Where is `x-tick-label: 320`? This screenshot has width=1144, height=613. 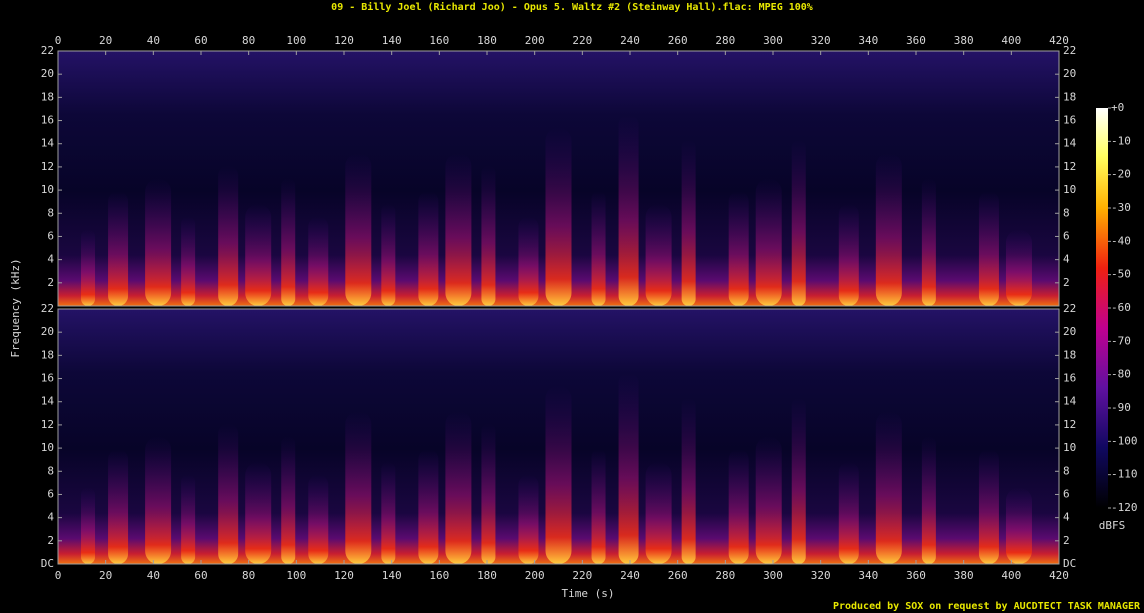
x-tick-label: 320 is located at coordinates (821, 575).